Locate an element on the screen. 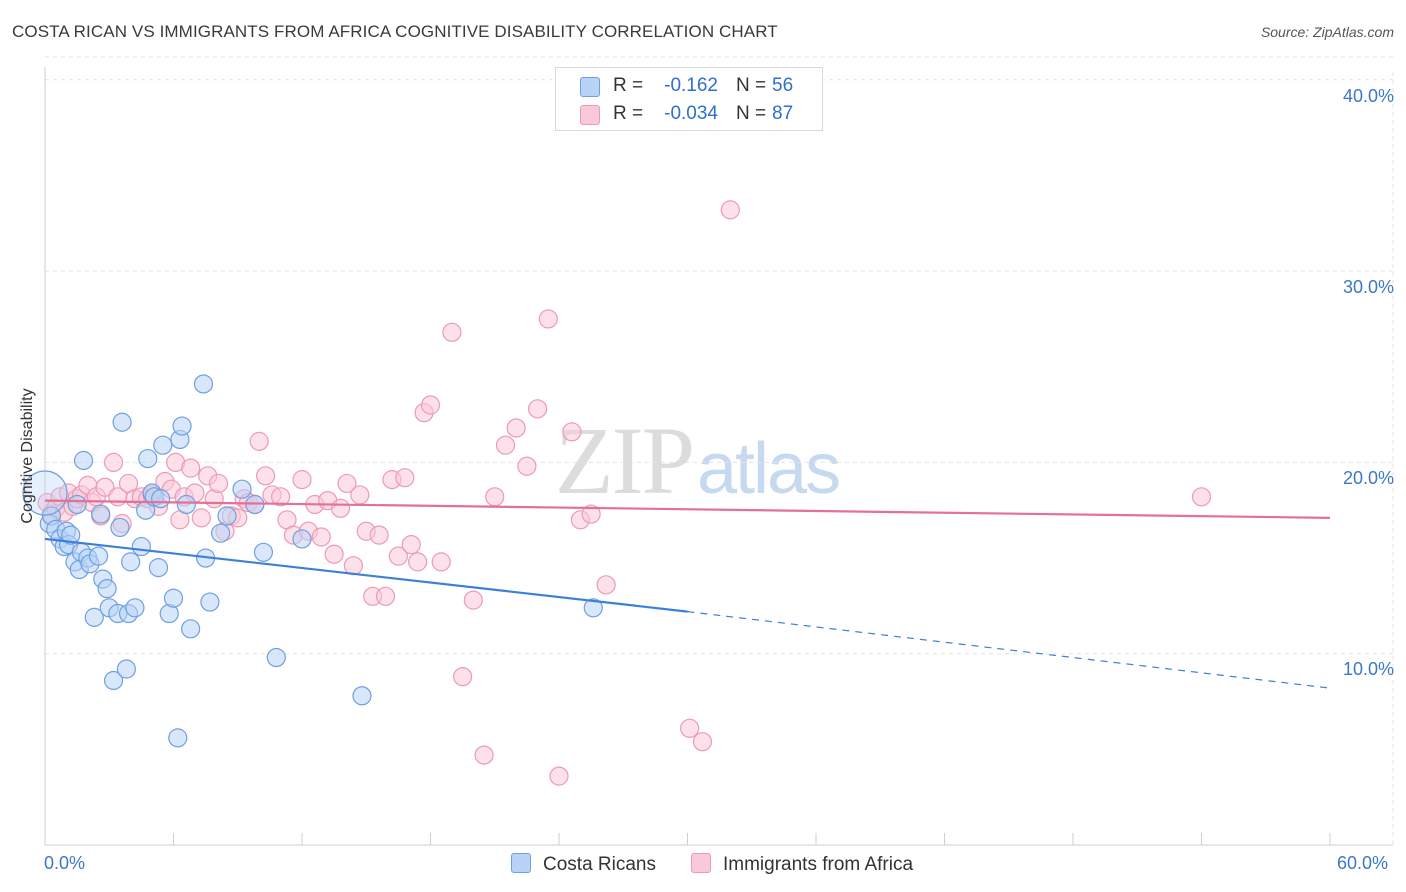 The height and width of the screenshot is (892, 1406). legend-row-costa-ricans: R = -0.162 N = 56 is located at coordinates (689, 86).